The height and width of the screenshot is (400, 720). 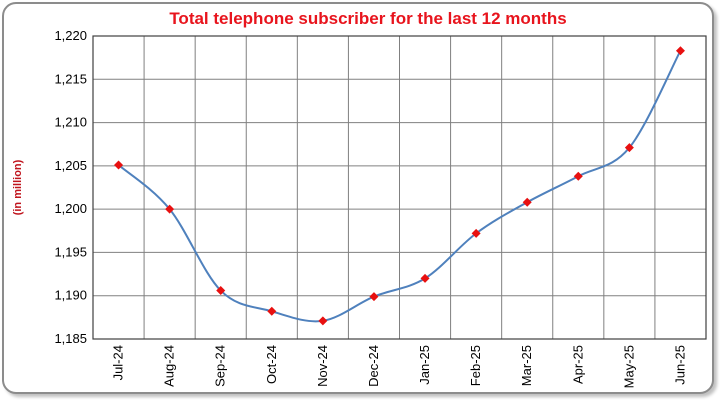 What do you see at coordinates (70, 208) in the screenshot?
I see `y-tick-label: 1,200` at bounding box center [70, 208].